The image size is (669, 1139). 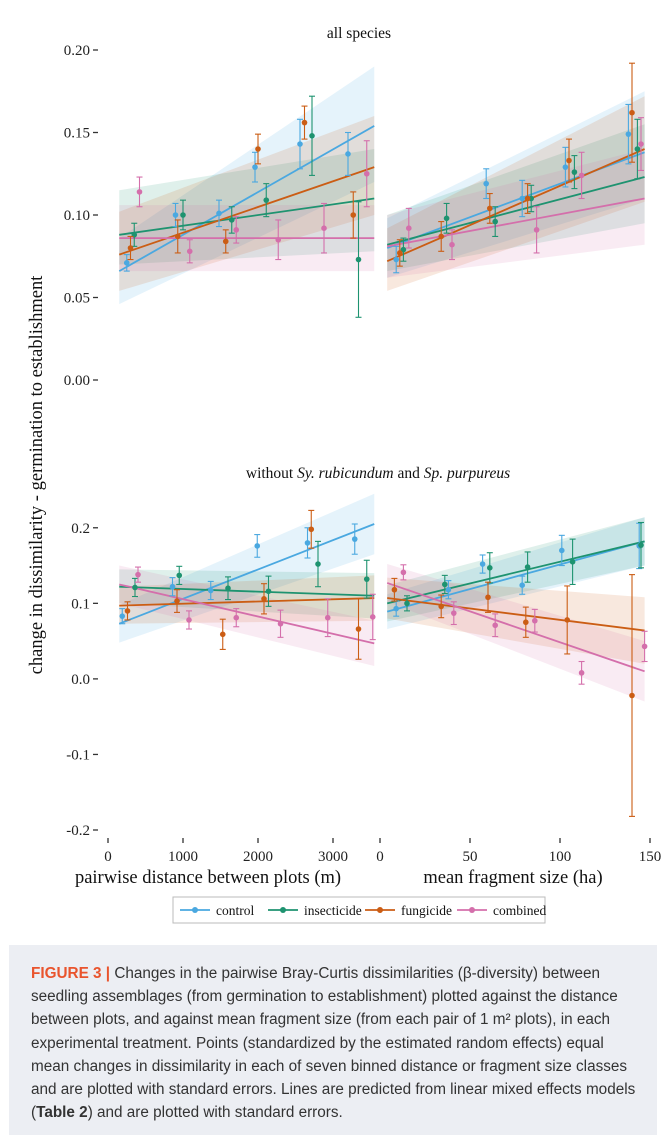 What do you see at coordinates (333, 910) in the screenshot?
I see `legend-label-insecticide: insecticide` at bounding box center [333, 910].